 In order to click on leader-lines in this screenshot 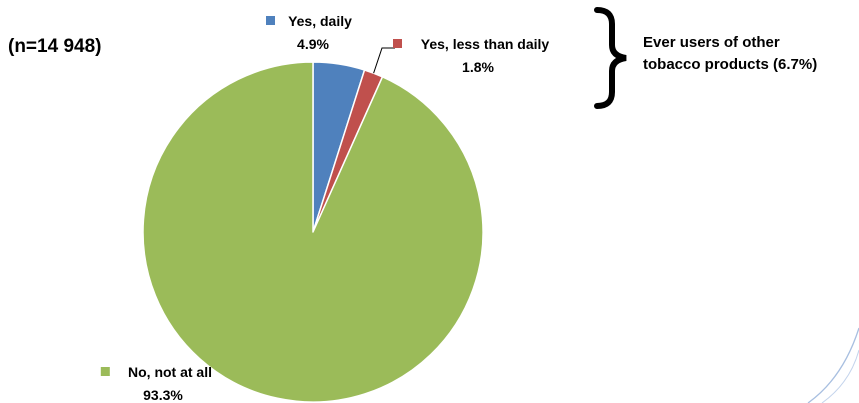, I will do `click(384, 60)`.